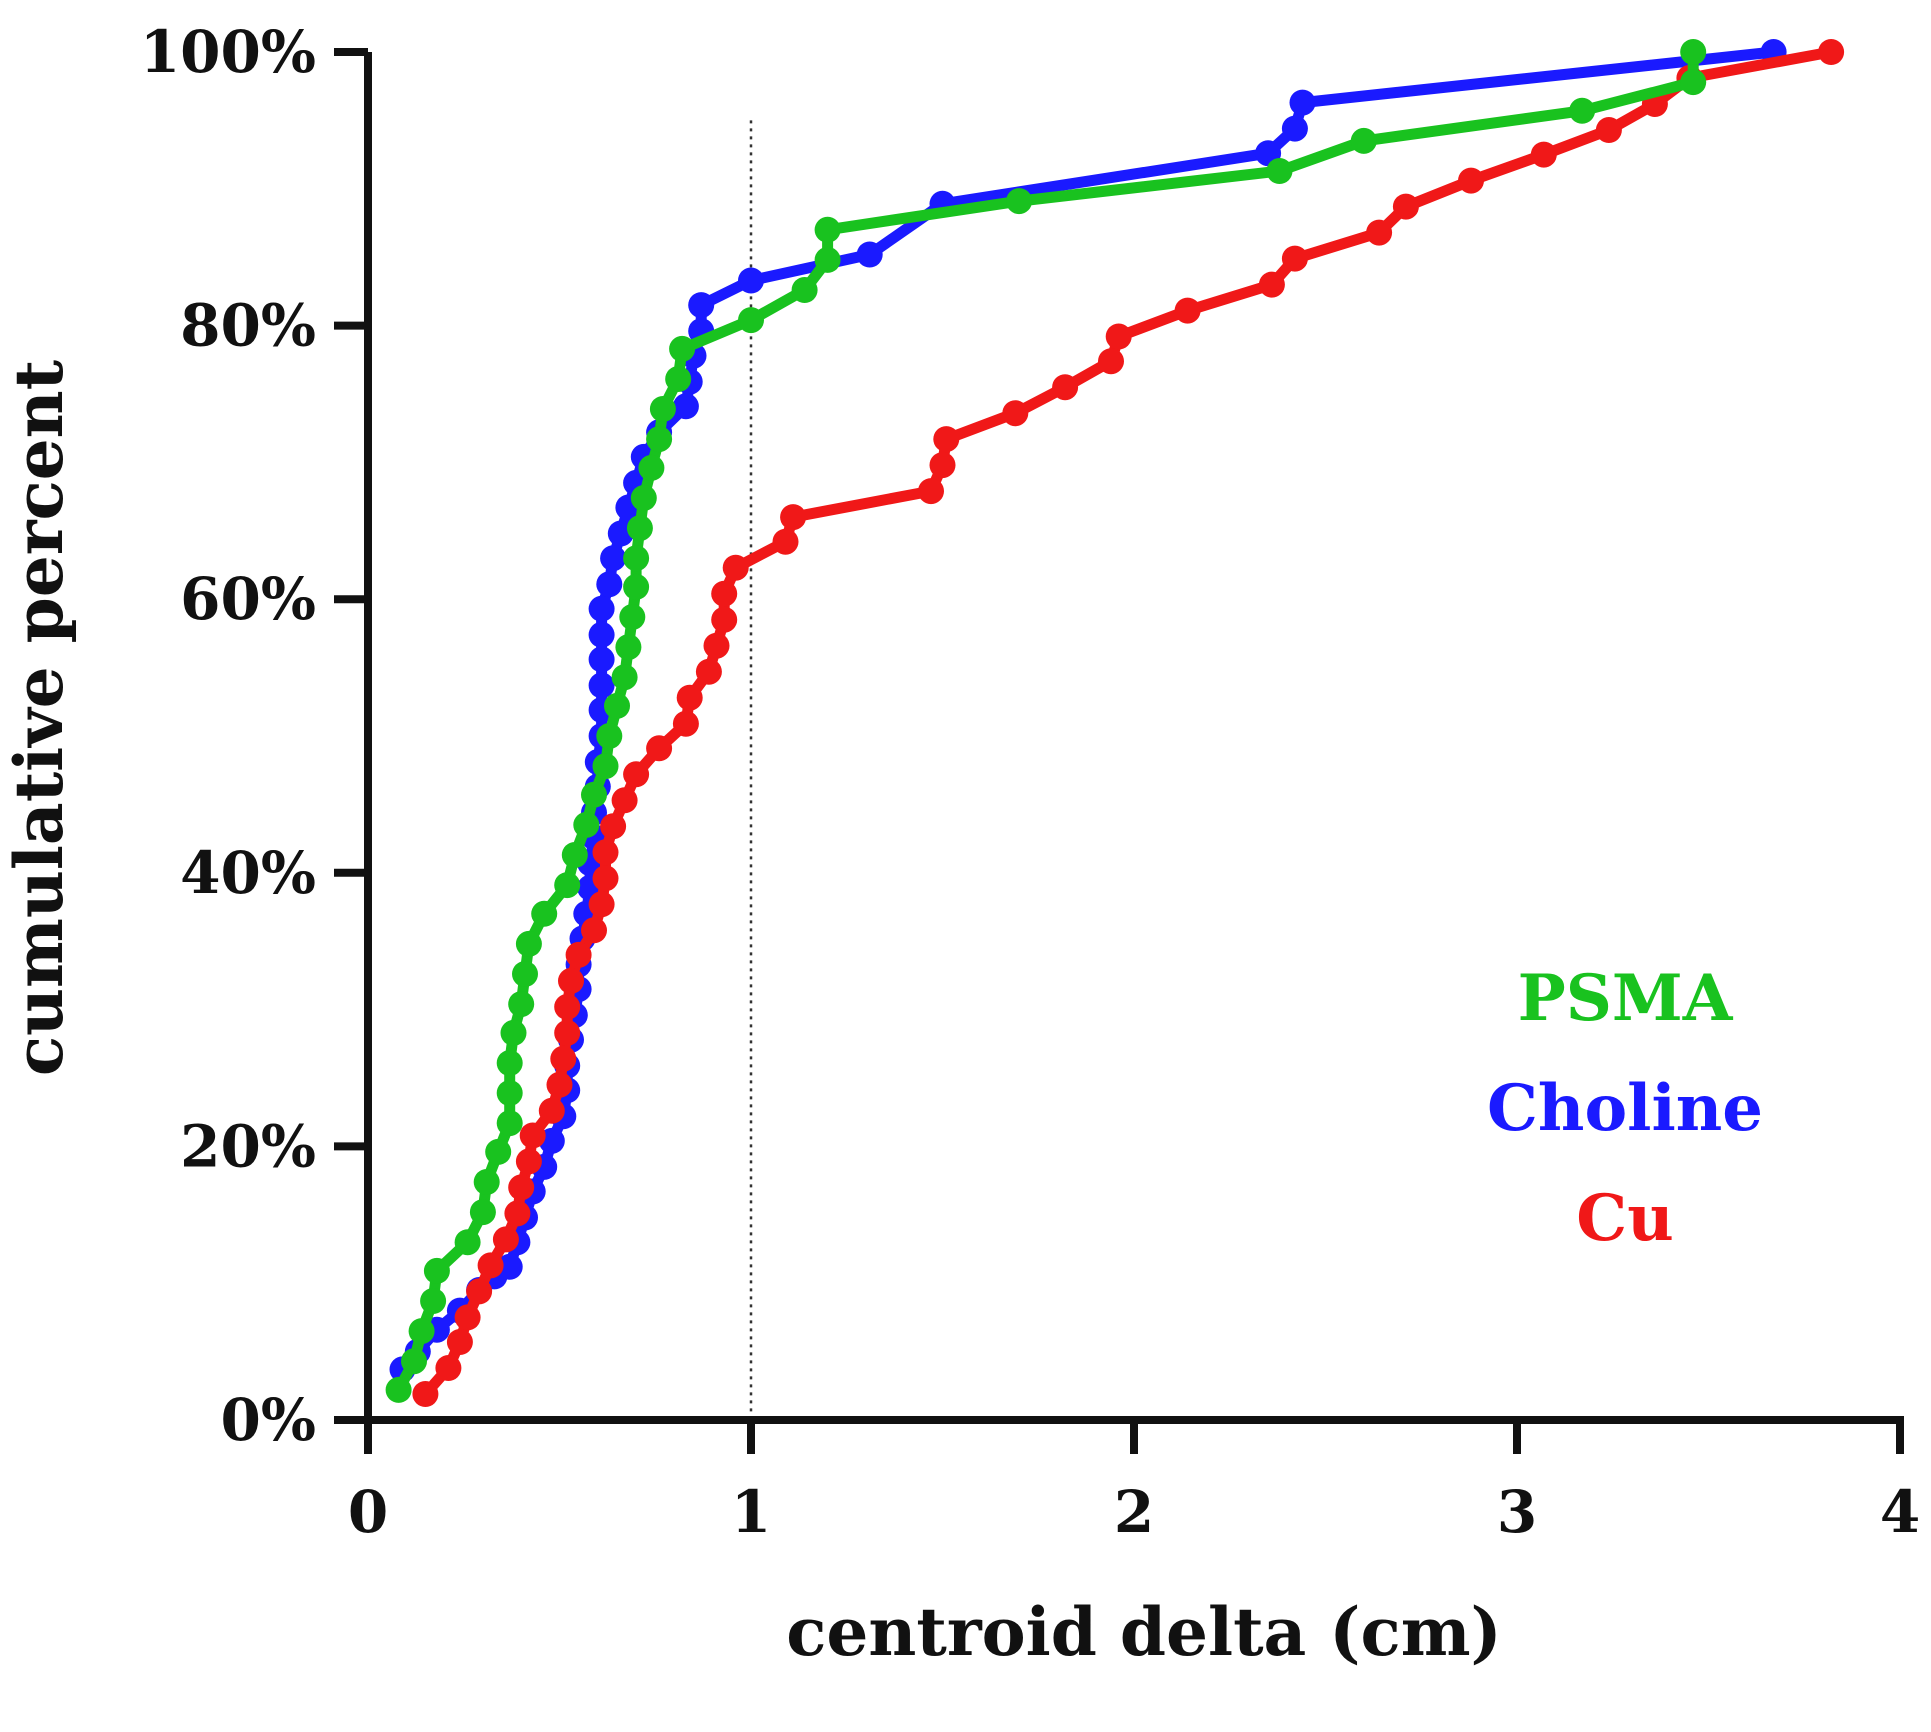  I want to click on y-tick-label: 80%, so click(248, 326).